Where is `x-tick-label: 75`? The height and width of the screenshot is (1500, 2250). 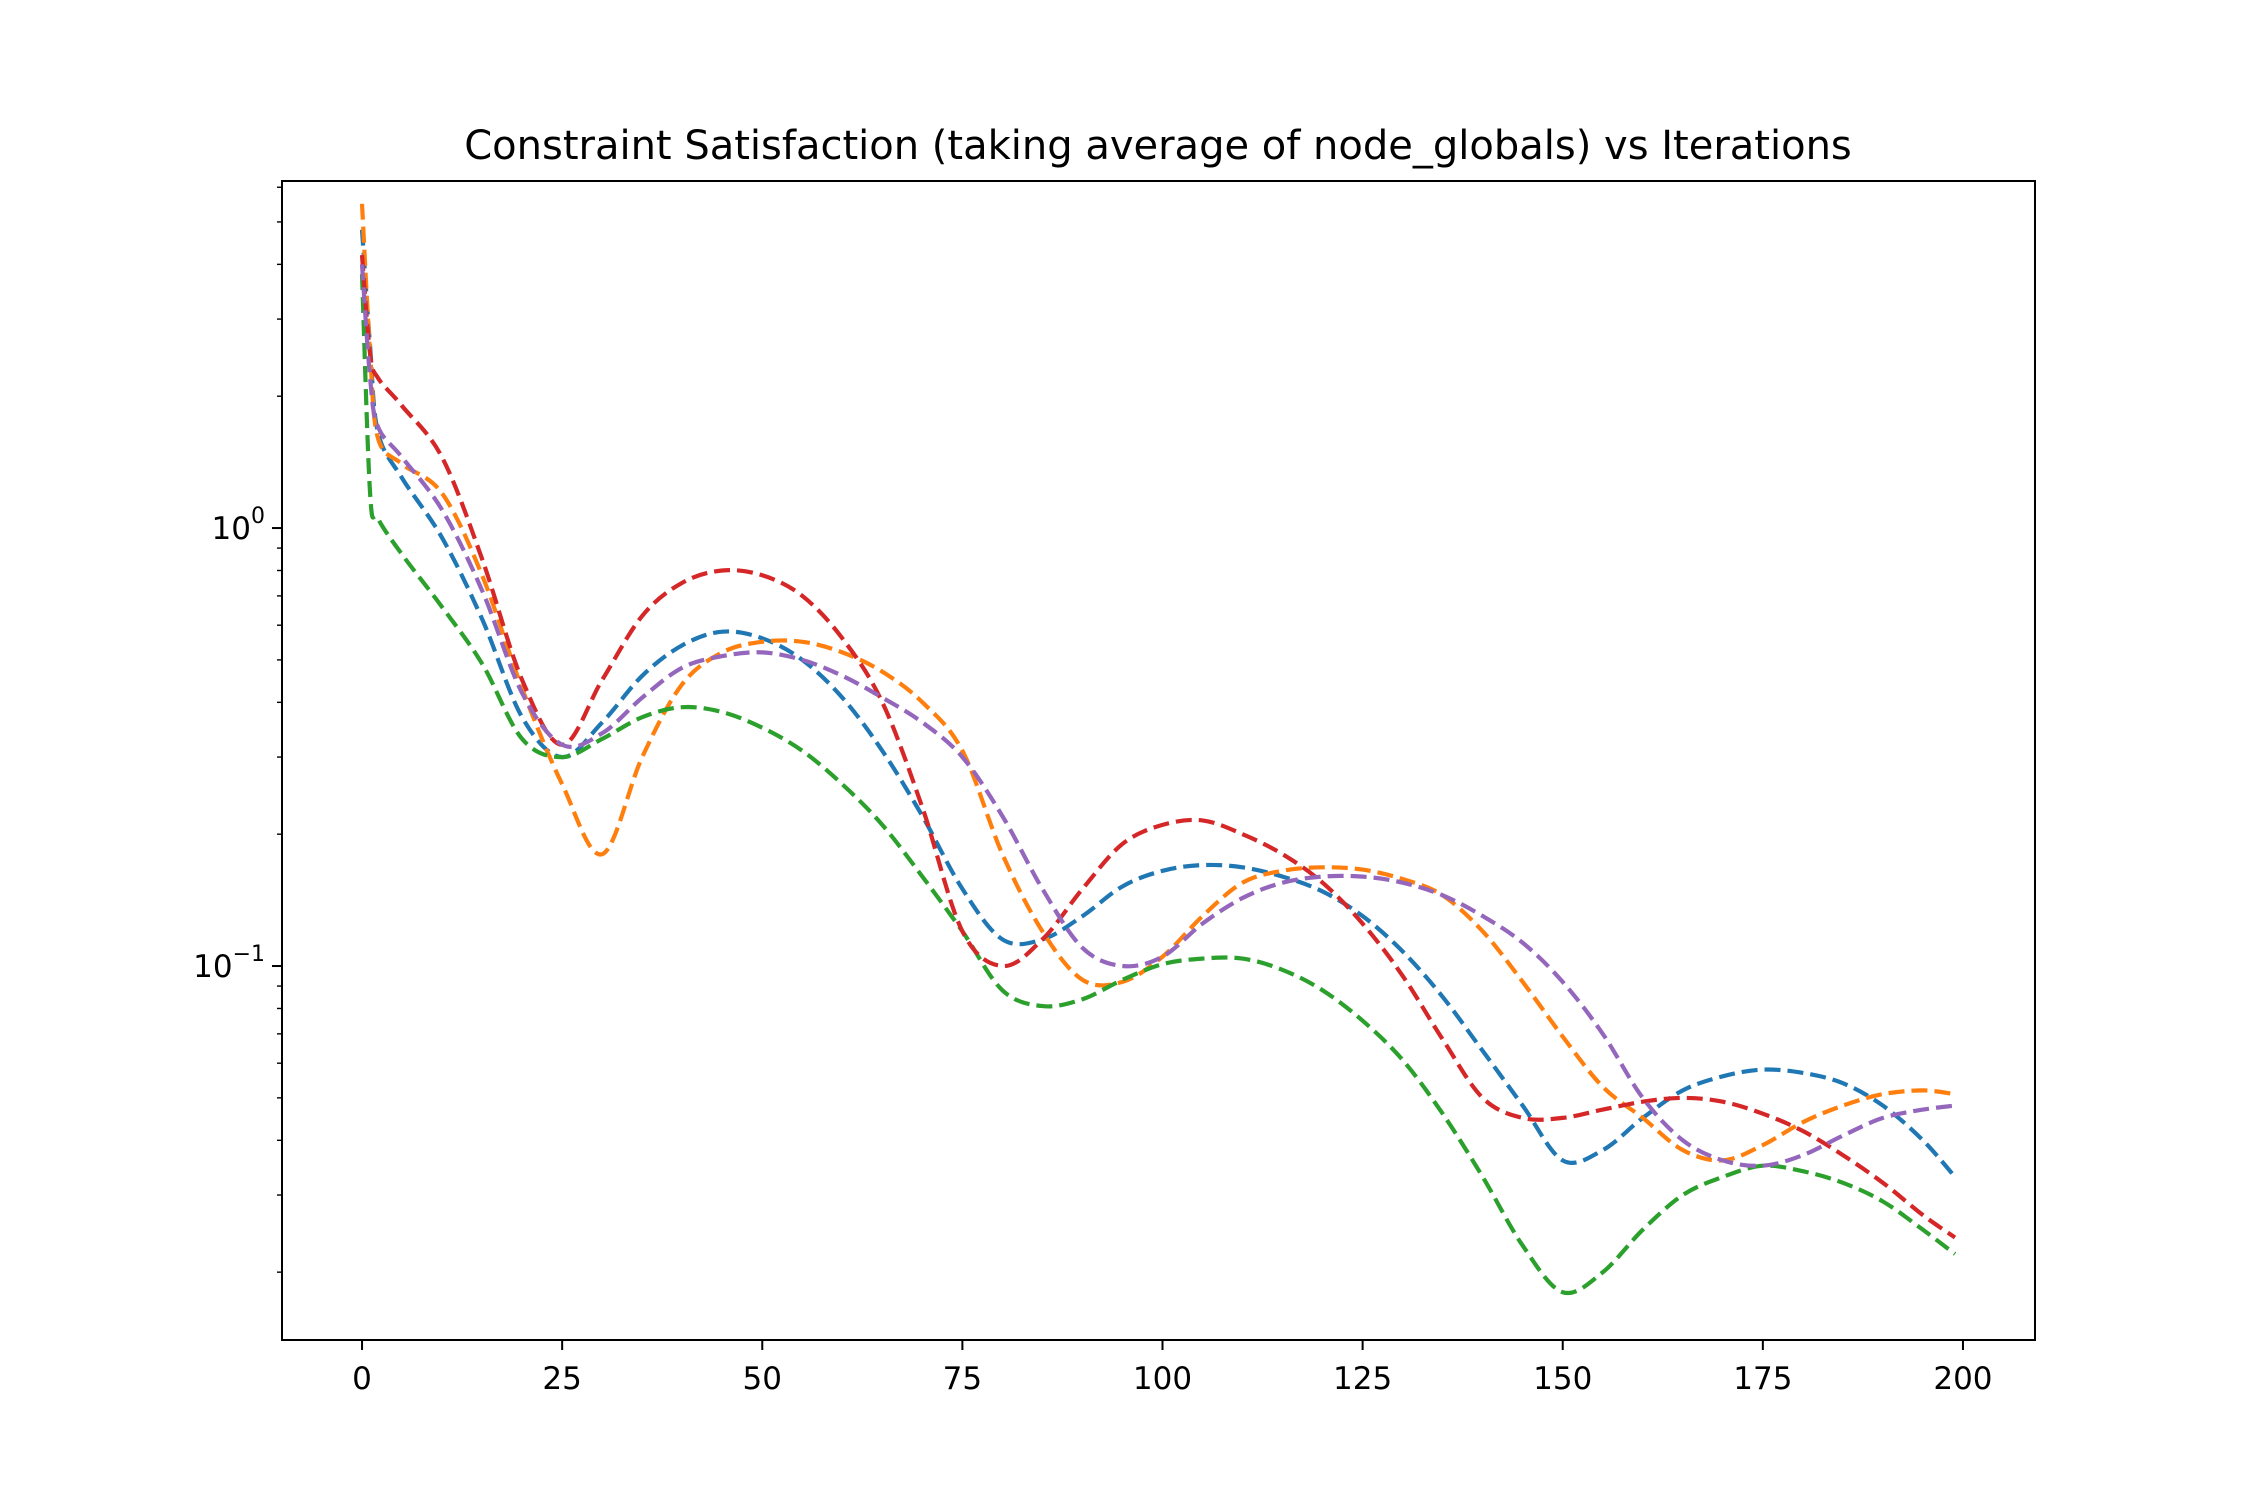
x-tick-label: 75 is located at coordinates (962, 1379).